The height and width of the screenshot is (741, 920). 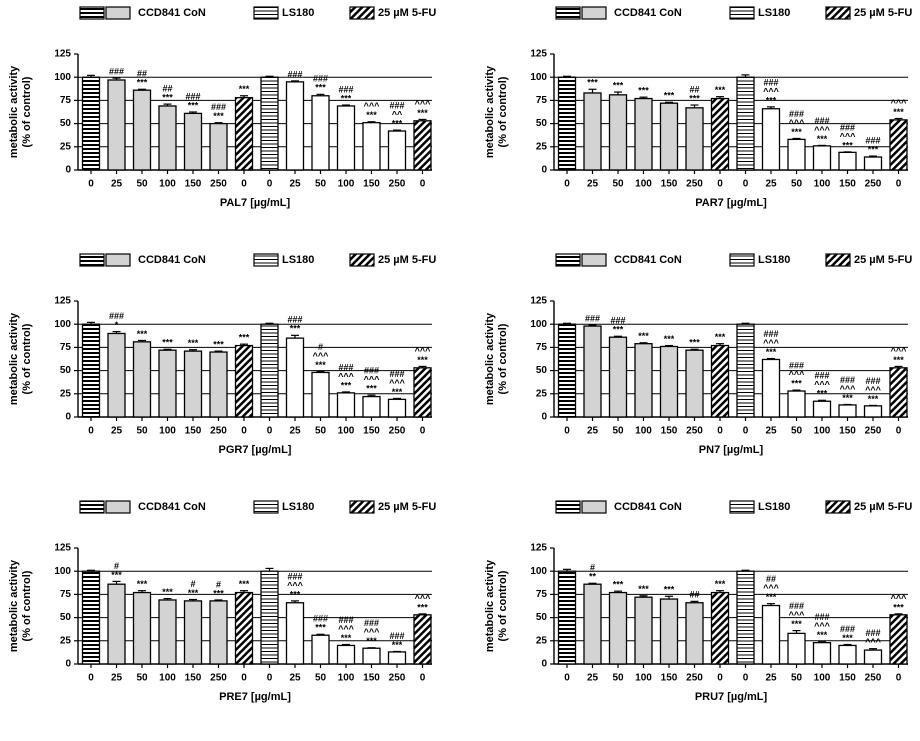 What do you see at coordinates (538, 301) in the screenshot?
I see `y-tick-label: 125` at bounding box center [538, 301].